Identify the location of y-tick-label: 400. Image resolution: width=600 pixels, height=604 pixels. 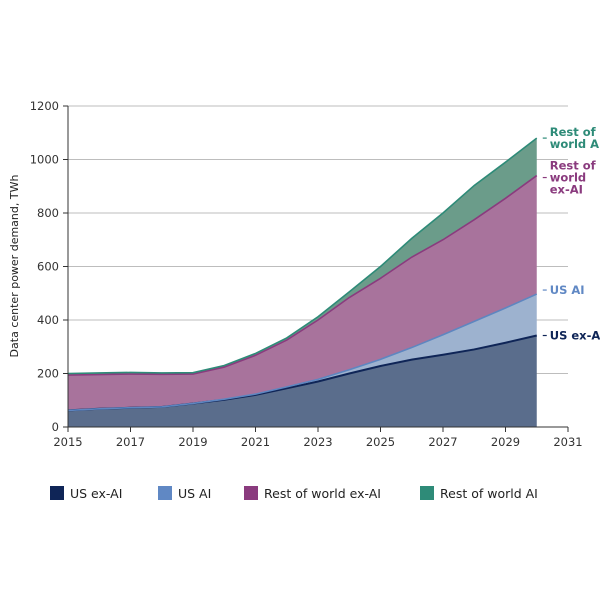
(48, 320).